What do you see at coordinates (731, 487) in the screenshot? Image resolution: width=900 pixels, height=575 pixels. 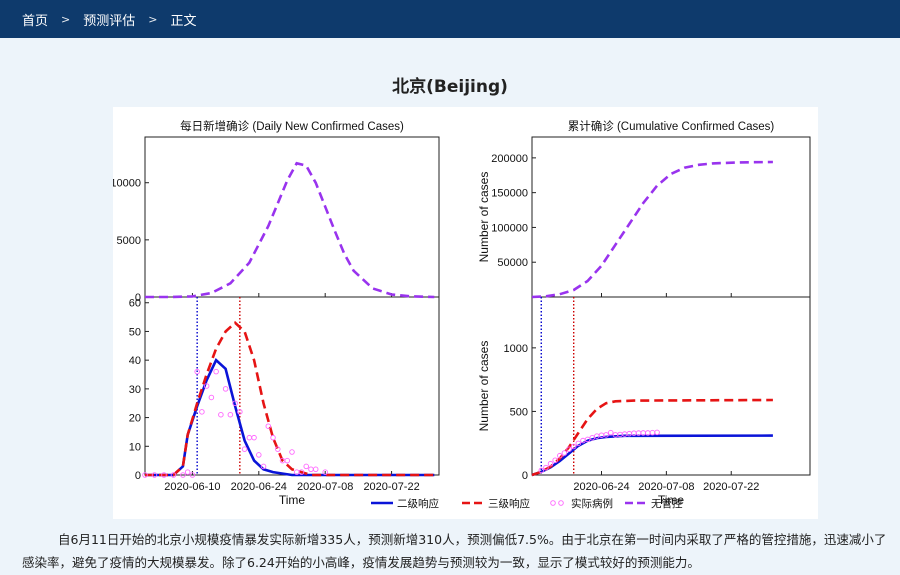 I see `chart-1-x-tick-label: 2020-07-22` at bounding box center [731, 487].